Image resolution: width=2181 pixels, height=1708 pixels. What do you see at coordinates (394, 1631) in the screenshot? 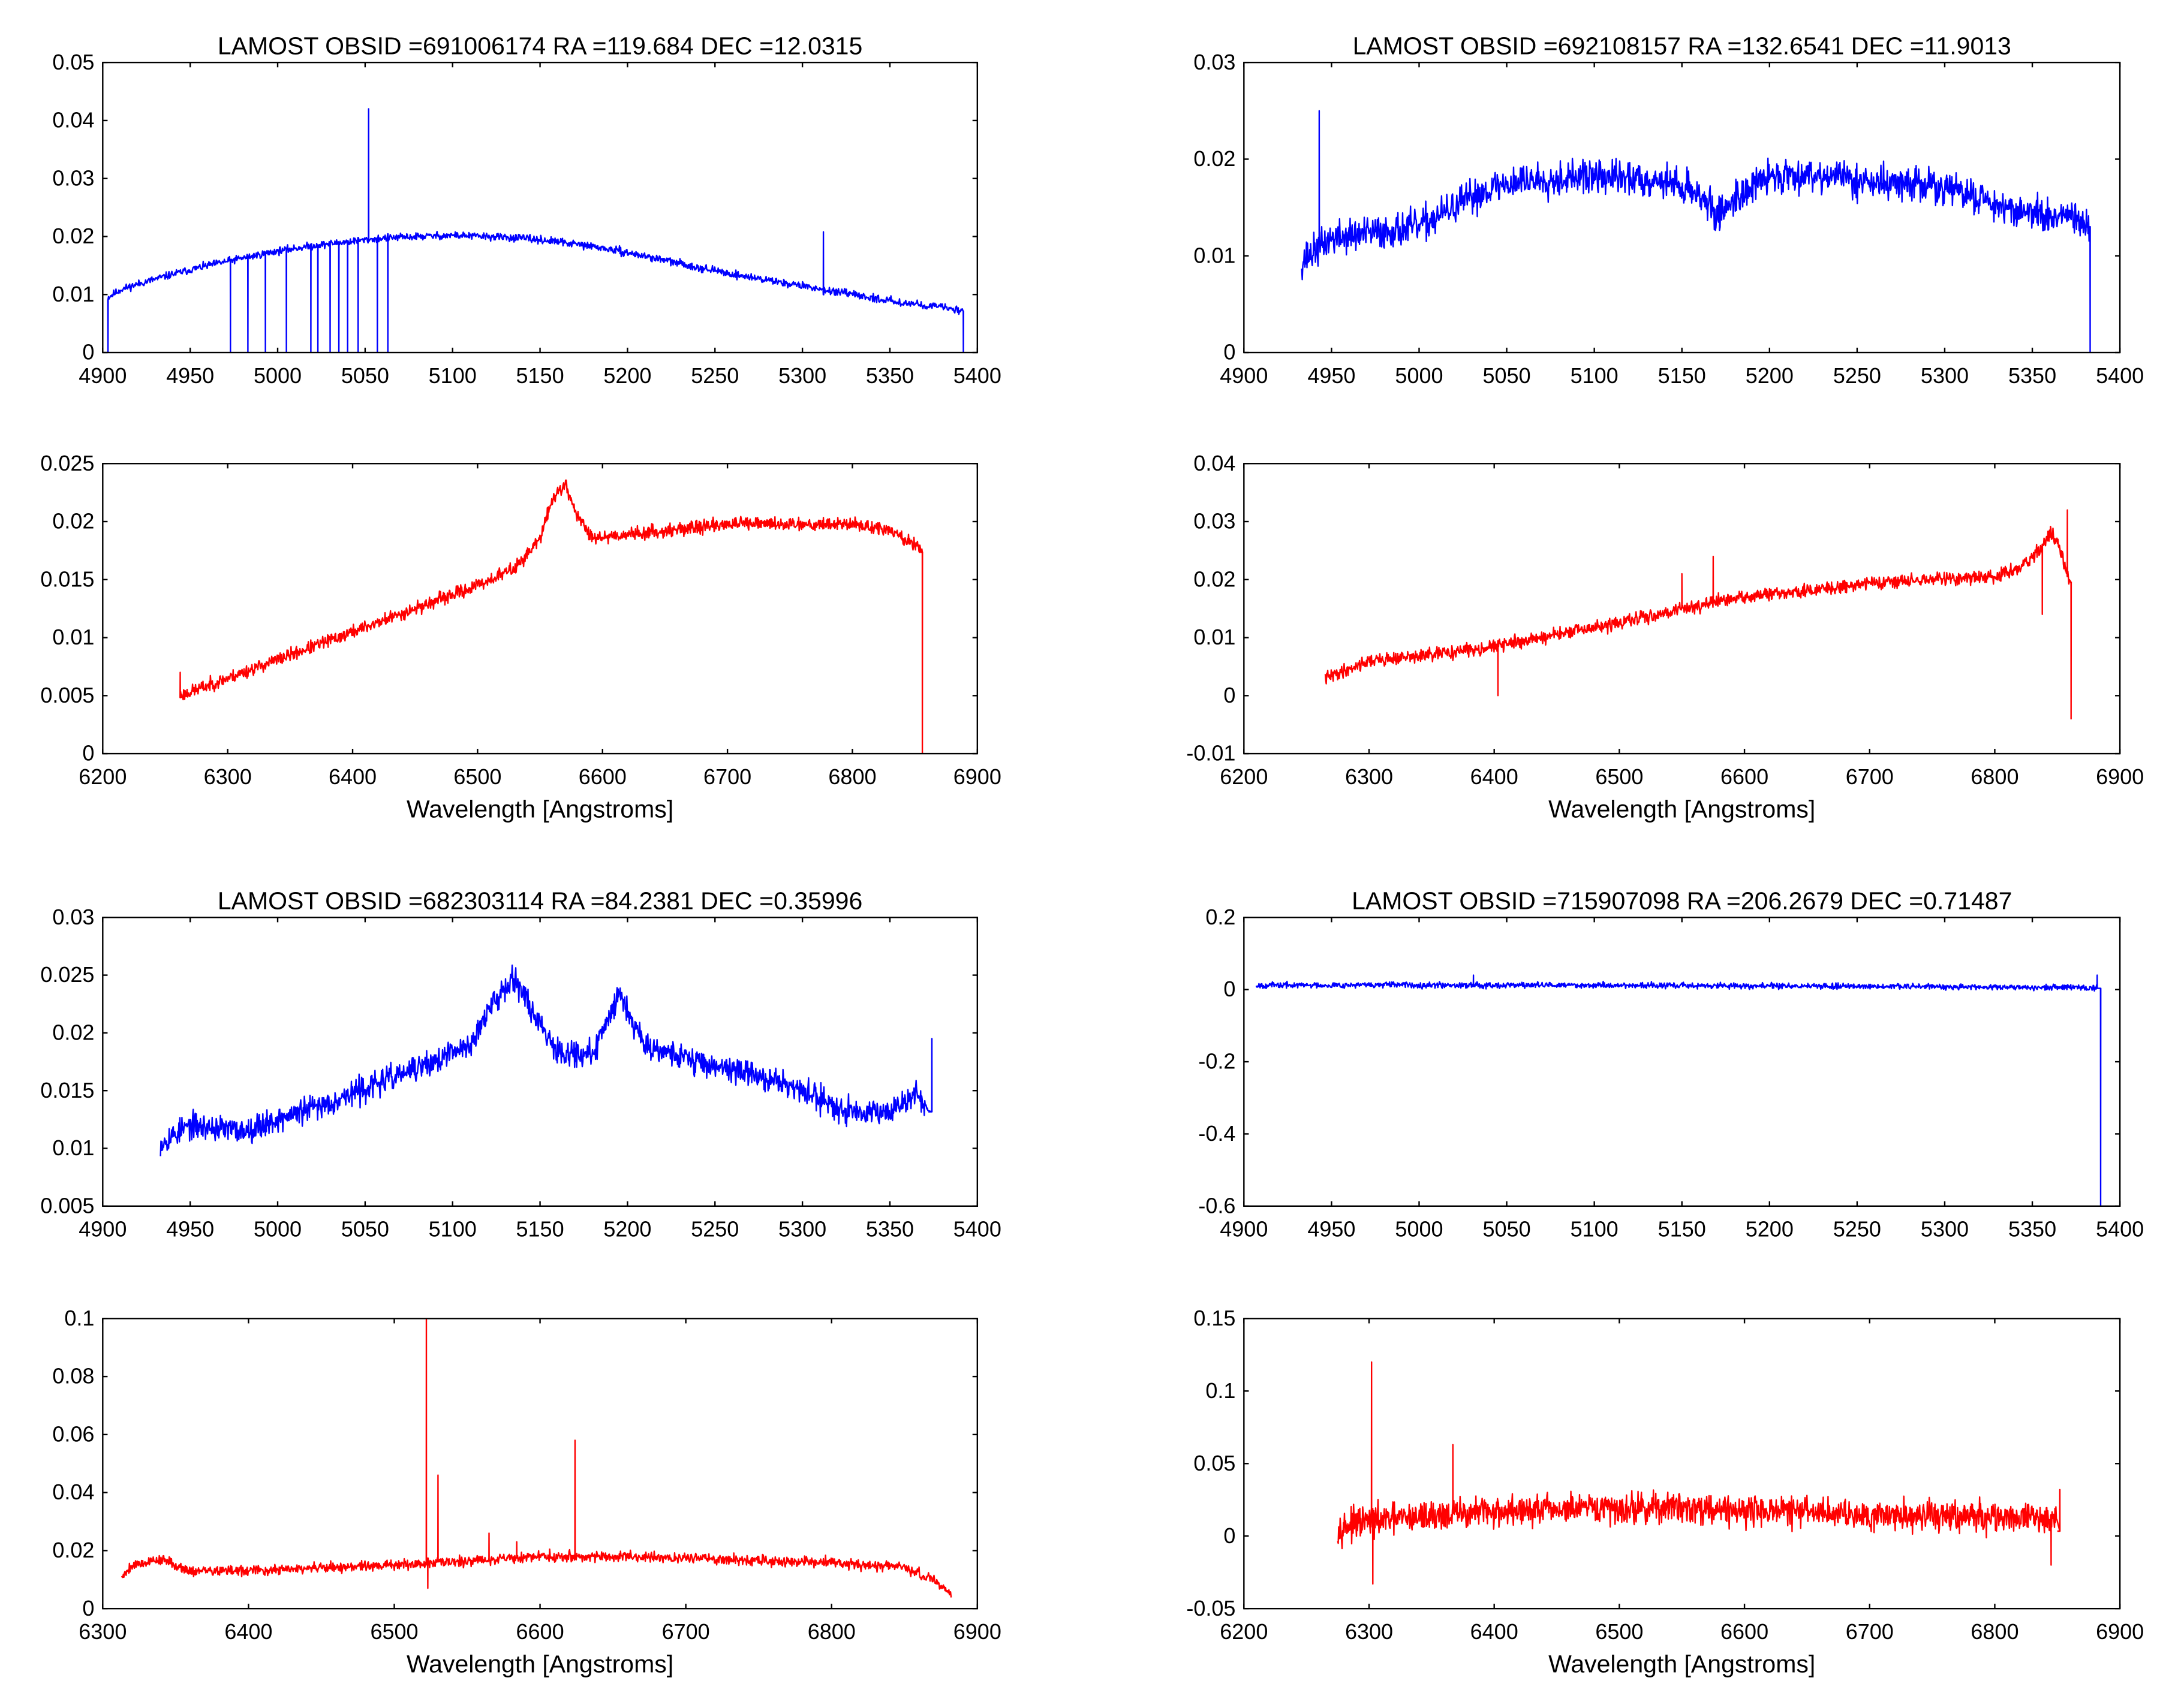
I see `xtick-label-p7-2: 6500` at bounding box center [394, 1631].